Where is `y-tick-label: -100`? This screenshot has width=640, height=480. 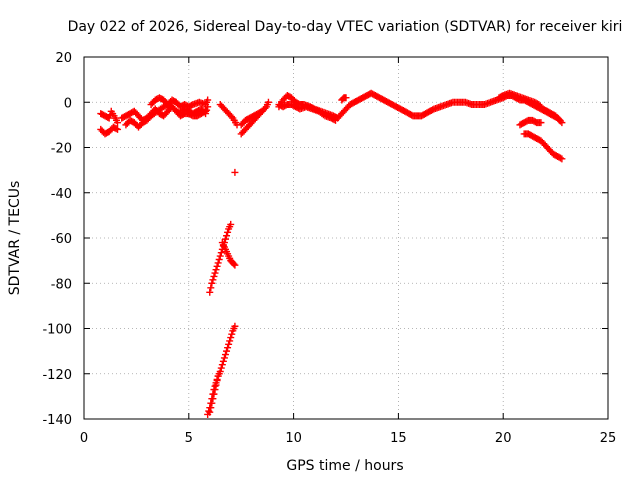 y-tick-label: -100 is located at coordinates (57, 330).